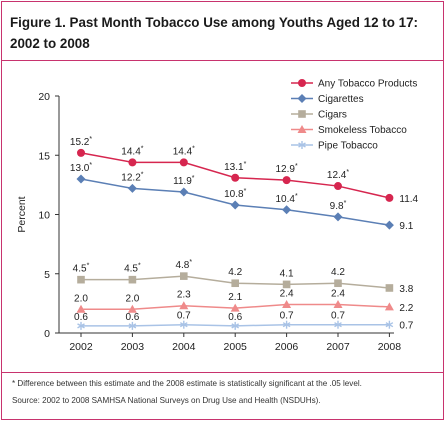  I want to click on data-label: 12.4*, so click(338, 175).